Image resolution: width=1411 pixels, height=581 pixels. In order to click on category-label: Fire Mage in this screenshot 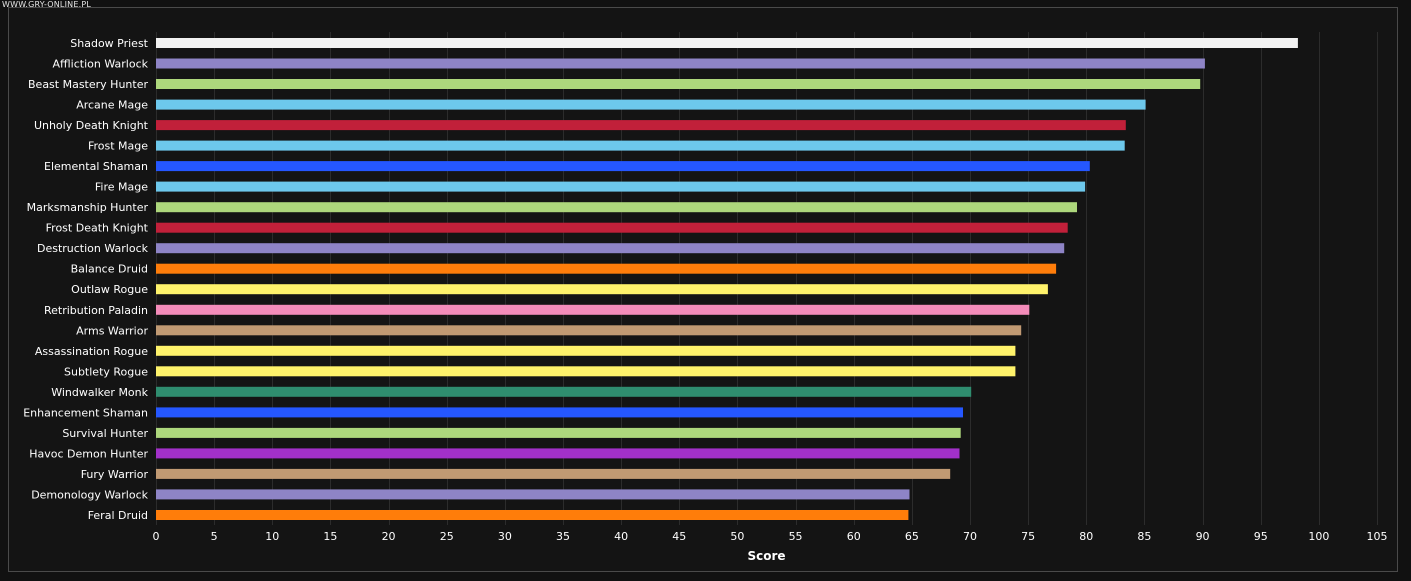, I will do `click(121, 187)`.